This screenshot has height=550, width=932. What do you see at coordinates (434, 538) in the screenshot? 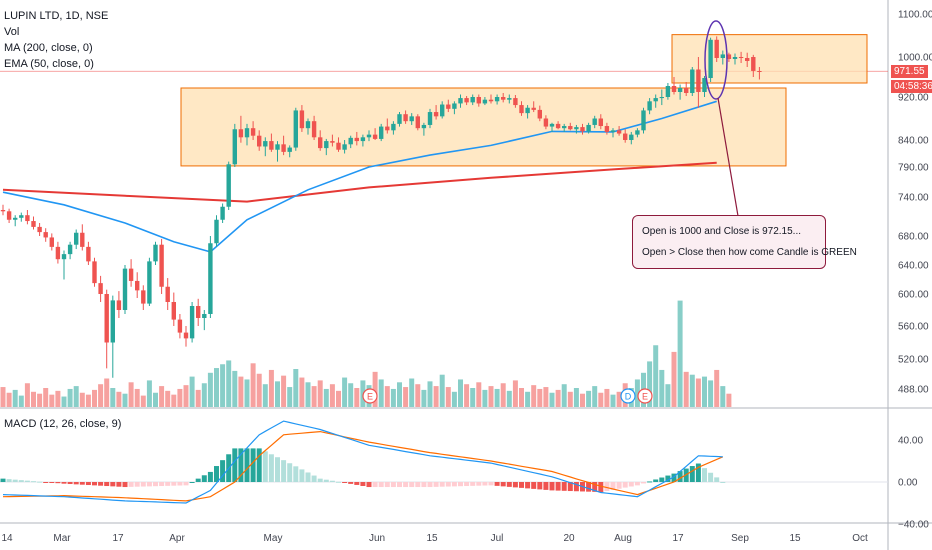
I see `time-axis: 14 Mar 17 Apr May Jun 15 Jul 20 Aug 17 Sep 15 Oct` at bounding box center [434, 538].